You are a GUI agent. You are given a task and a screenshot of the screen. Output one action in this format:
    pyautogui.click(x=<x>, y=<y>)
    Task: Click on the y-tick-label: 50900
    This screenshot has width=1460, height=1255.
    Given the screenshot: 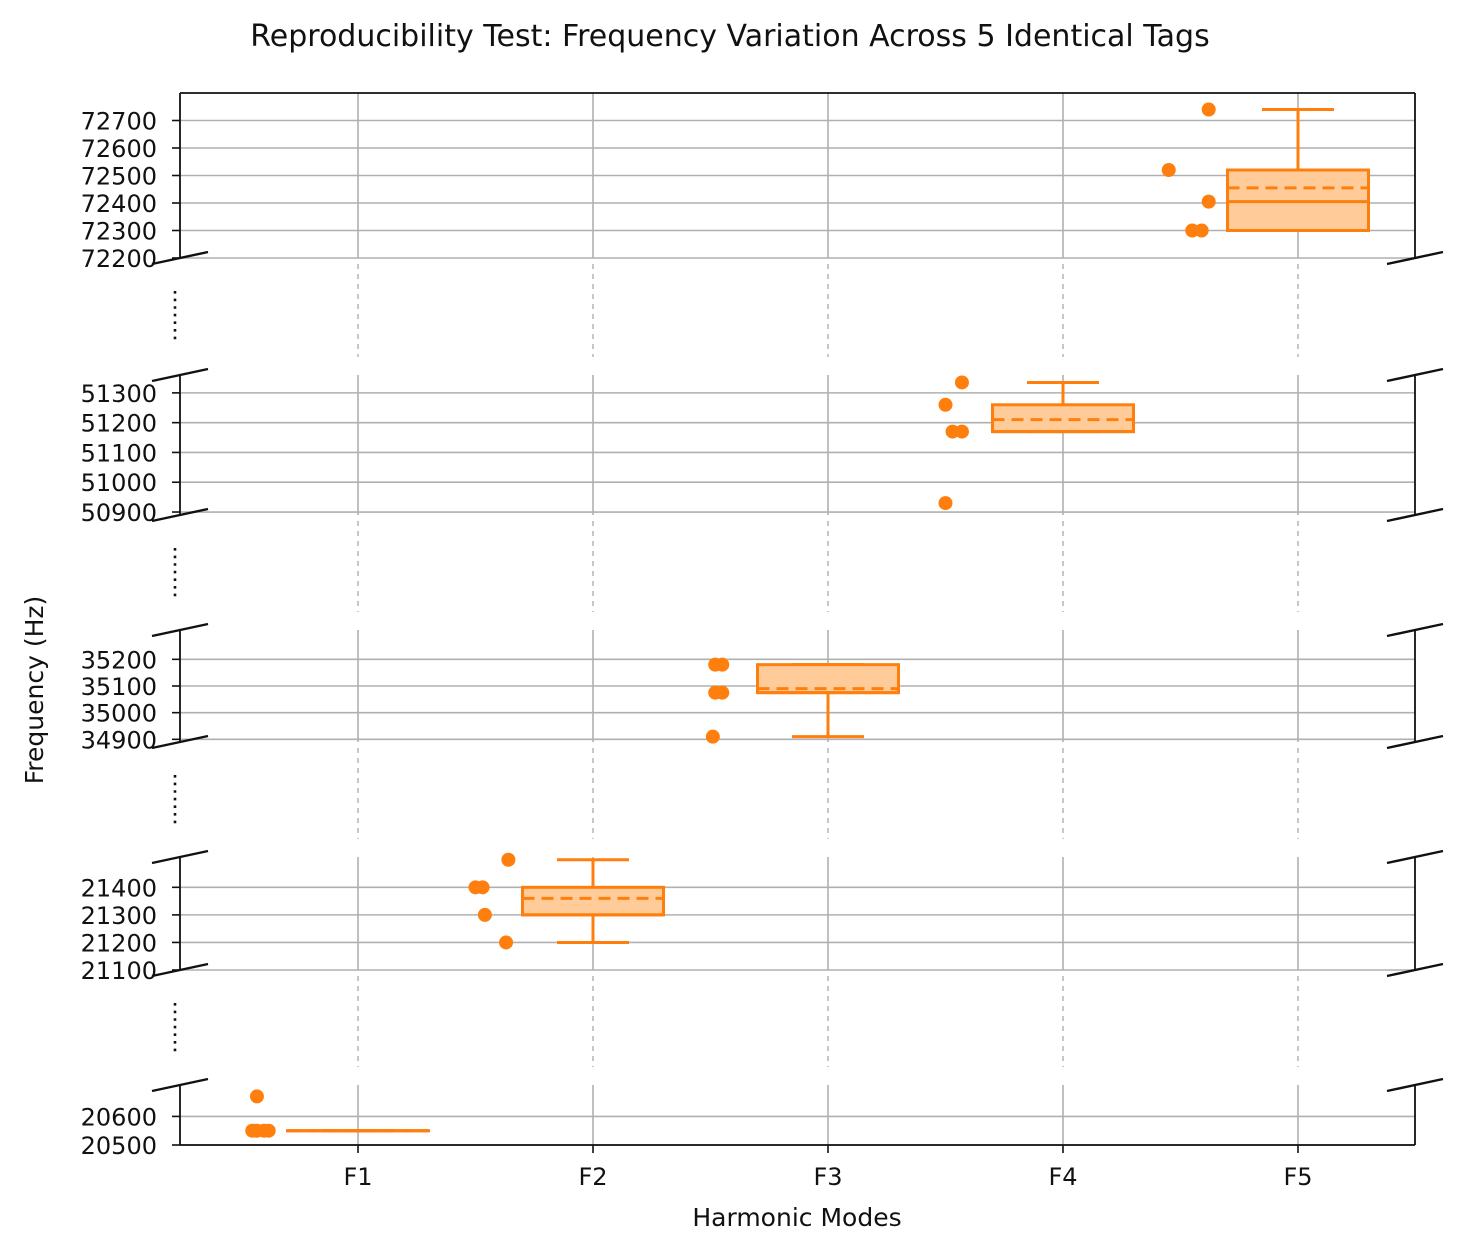 What is the action you would take?
    pyautogui.click(x=119, y=513)
    